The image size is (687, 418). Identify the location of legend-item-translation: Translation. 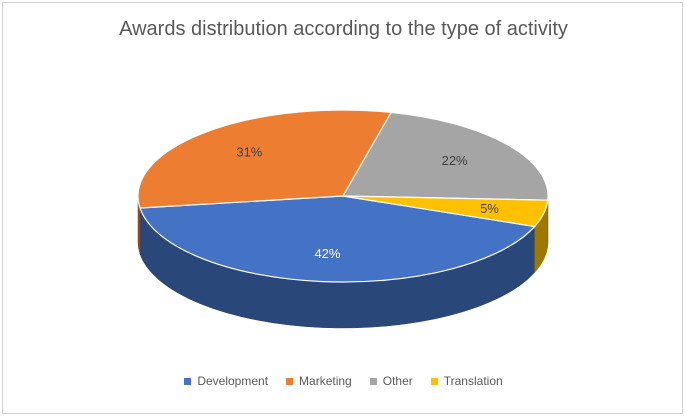
(466, 381).